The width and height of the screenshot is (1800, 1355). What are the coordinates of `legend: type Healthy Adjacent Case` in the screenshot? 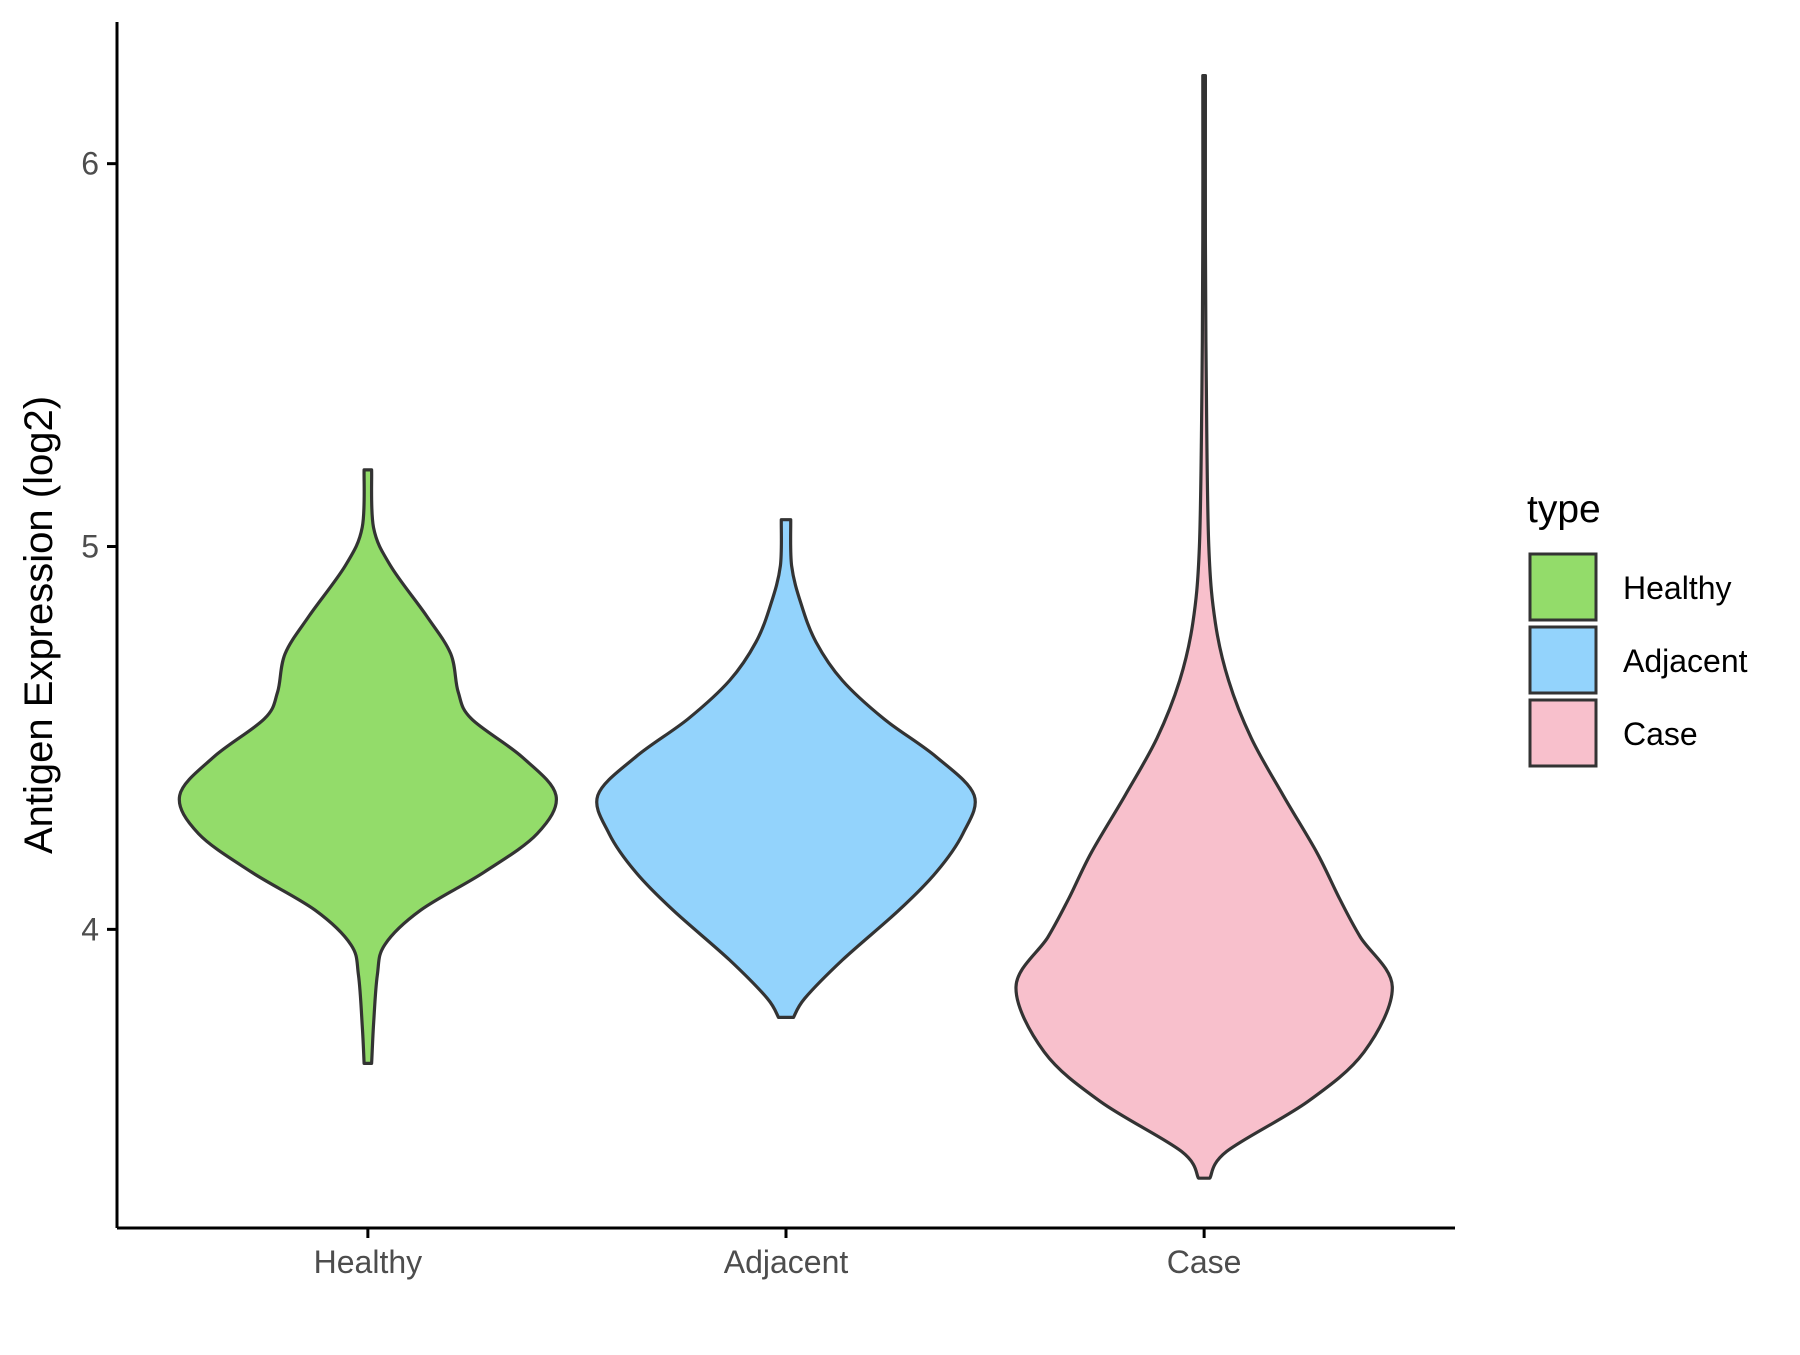 It's located at (1637, 628).